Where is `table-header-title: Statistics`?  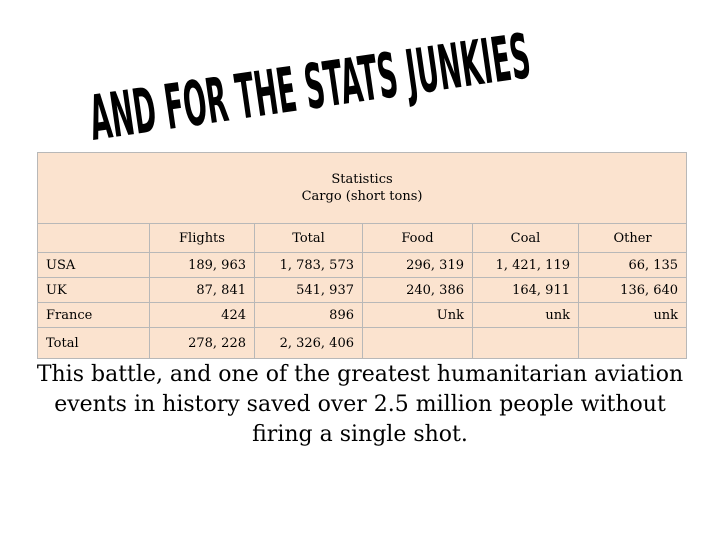
table-header-title: Statistics is located at coordinates (362, 179).